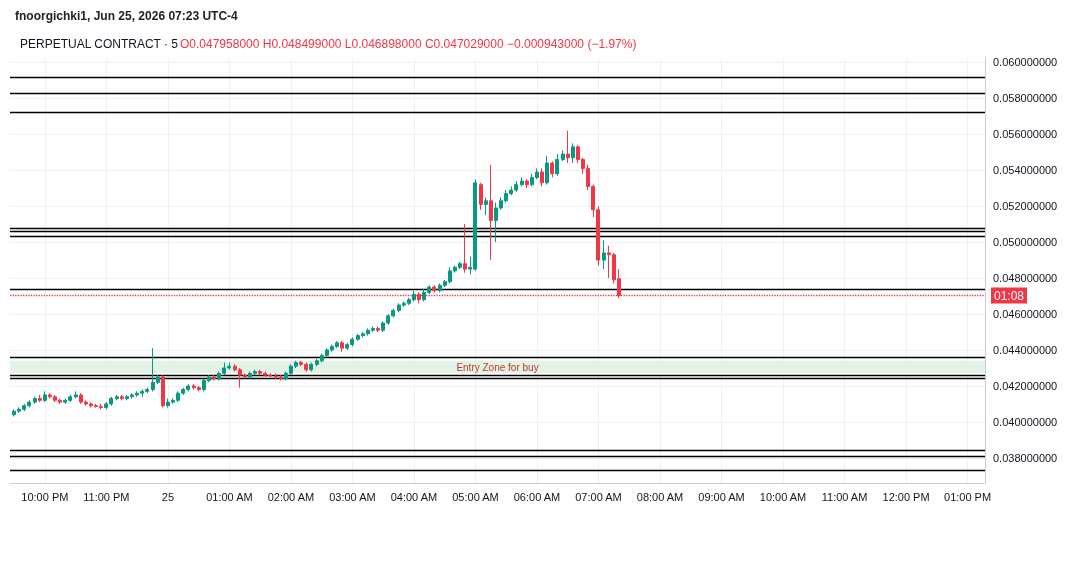  Describe the element at coordinates (1025, 278) in the screenshot. I see `y-tick-label: 0.048000000` at that location.